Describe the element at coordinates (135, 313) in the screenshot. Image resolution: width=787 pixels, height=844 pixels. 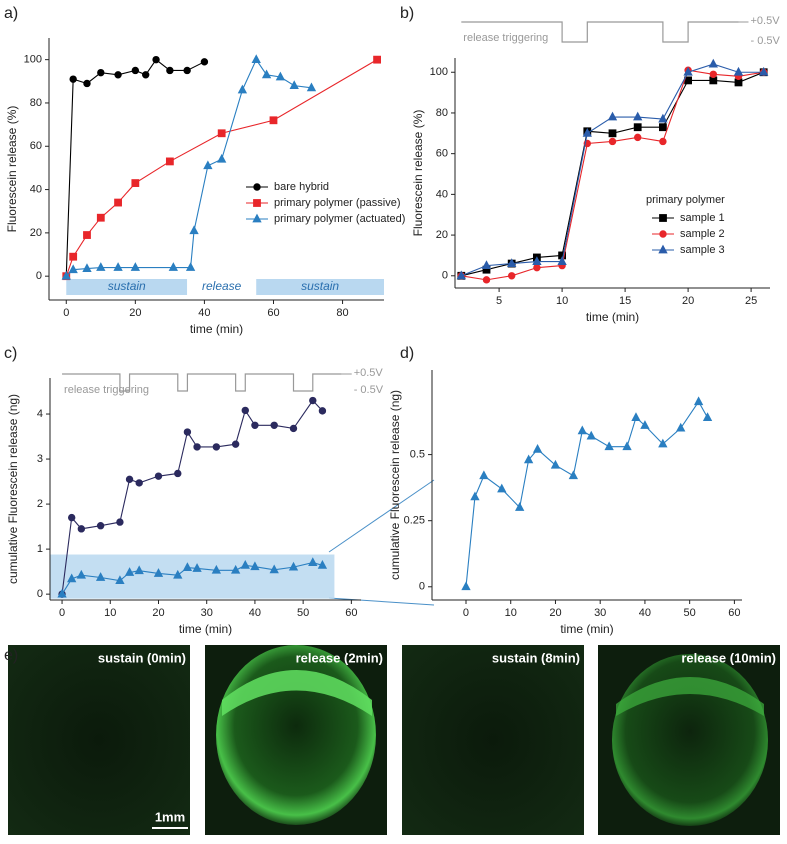
I see `x-tick-label: 20` at that location.